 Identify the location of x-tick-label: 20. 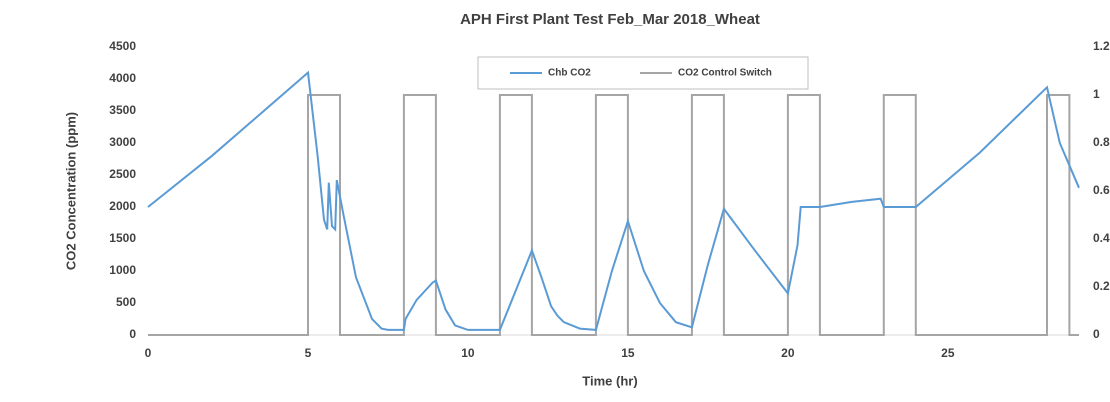
(788, 353).